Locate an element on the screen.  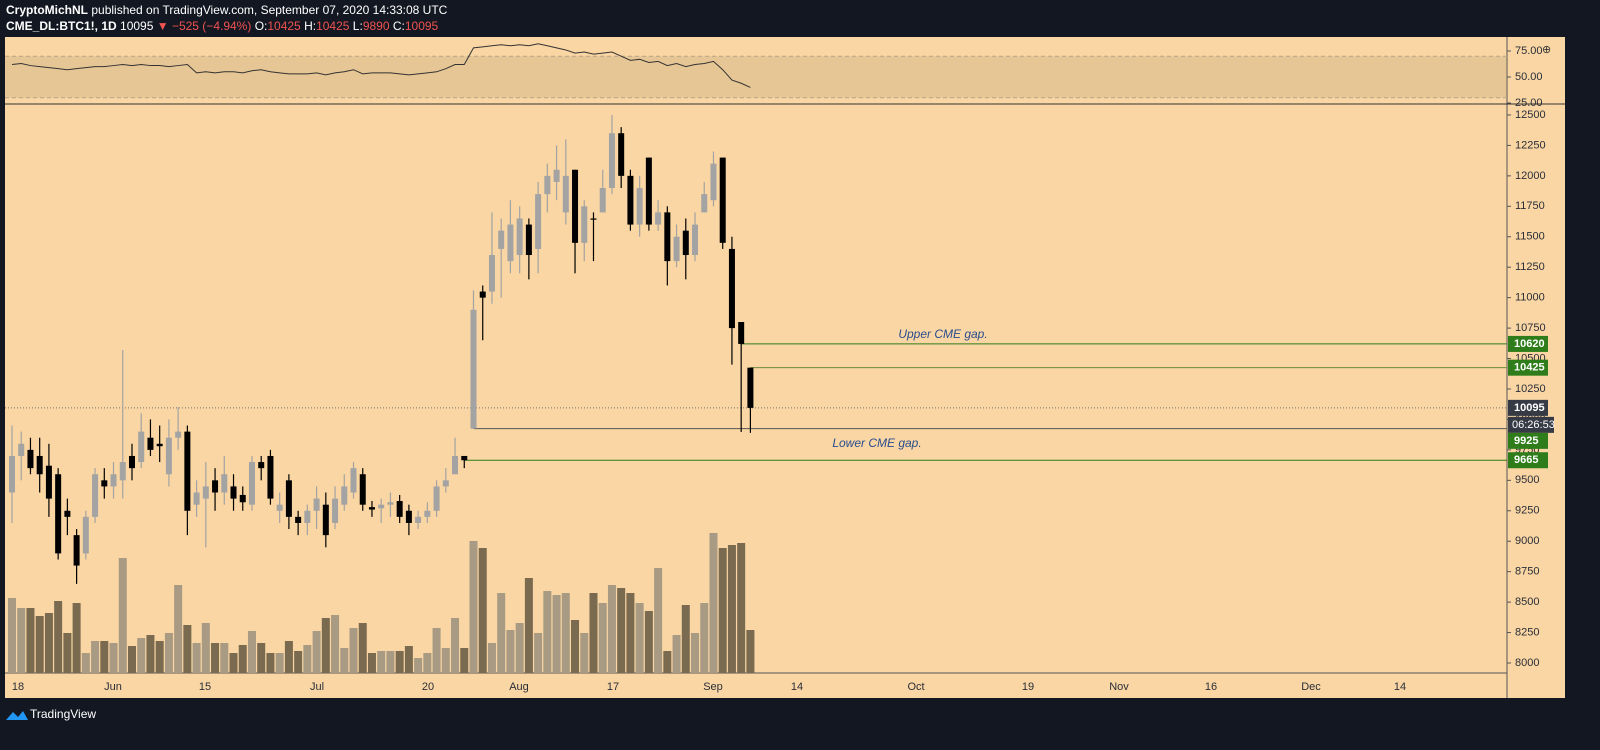
c-label: C: is located at coordinates (399, 26).